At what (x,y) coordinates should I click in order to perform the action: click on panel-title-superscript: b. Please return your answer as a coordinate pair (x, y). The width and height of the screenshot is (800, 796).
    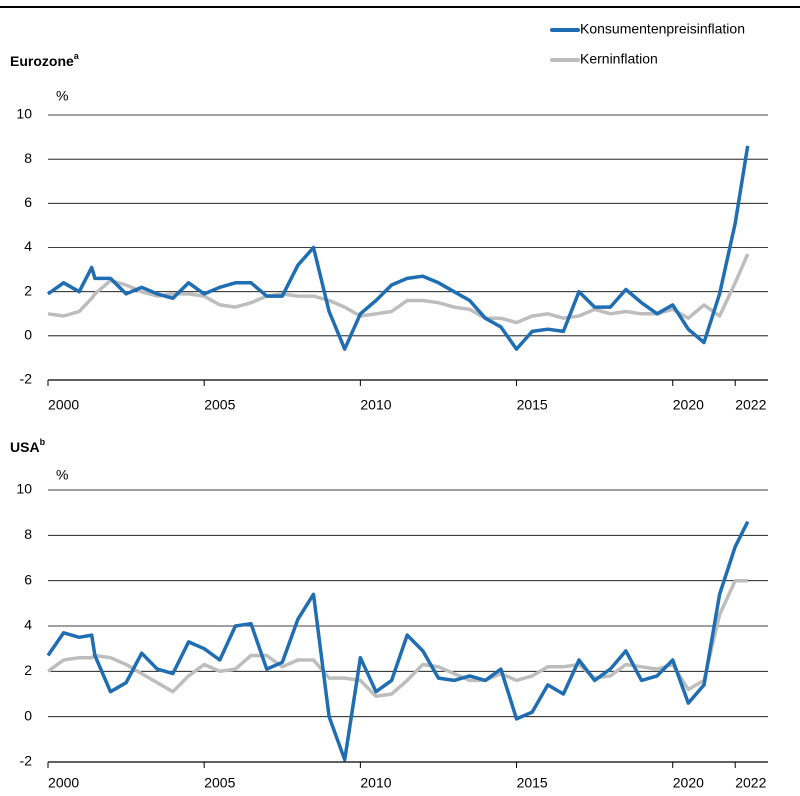
    Looking at the image, I should click on (43, 442).